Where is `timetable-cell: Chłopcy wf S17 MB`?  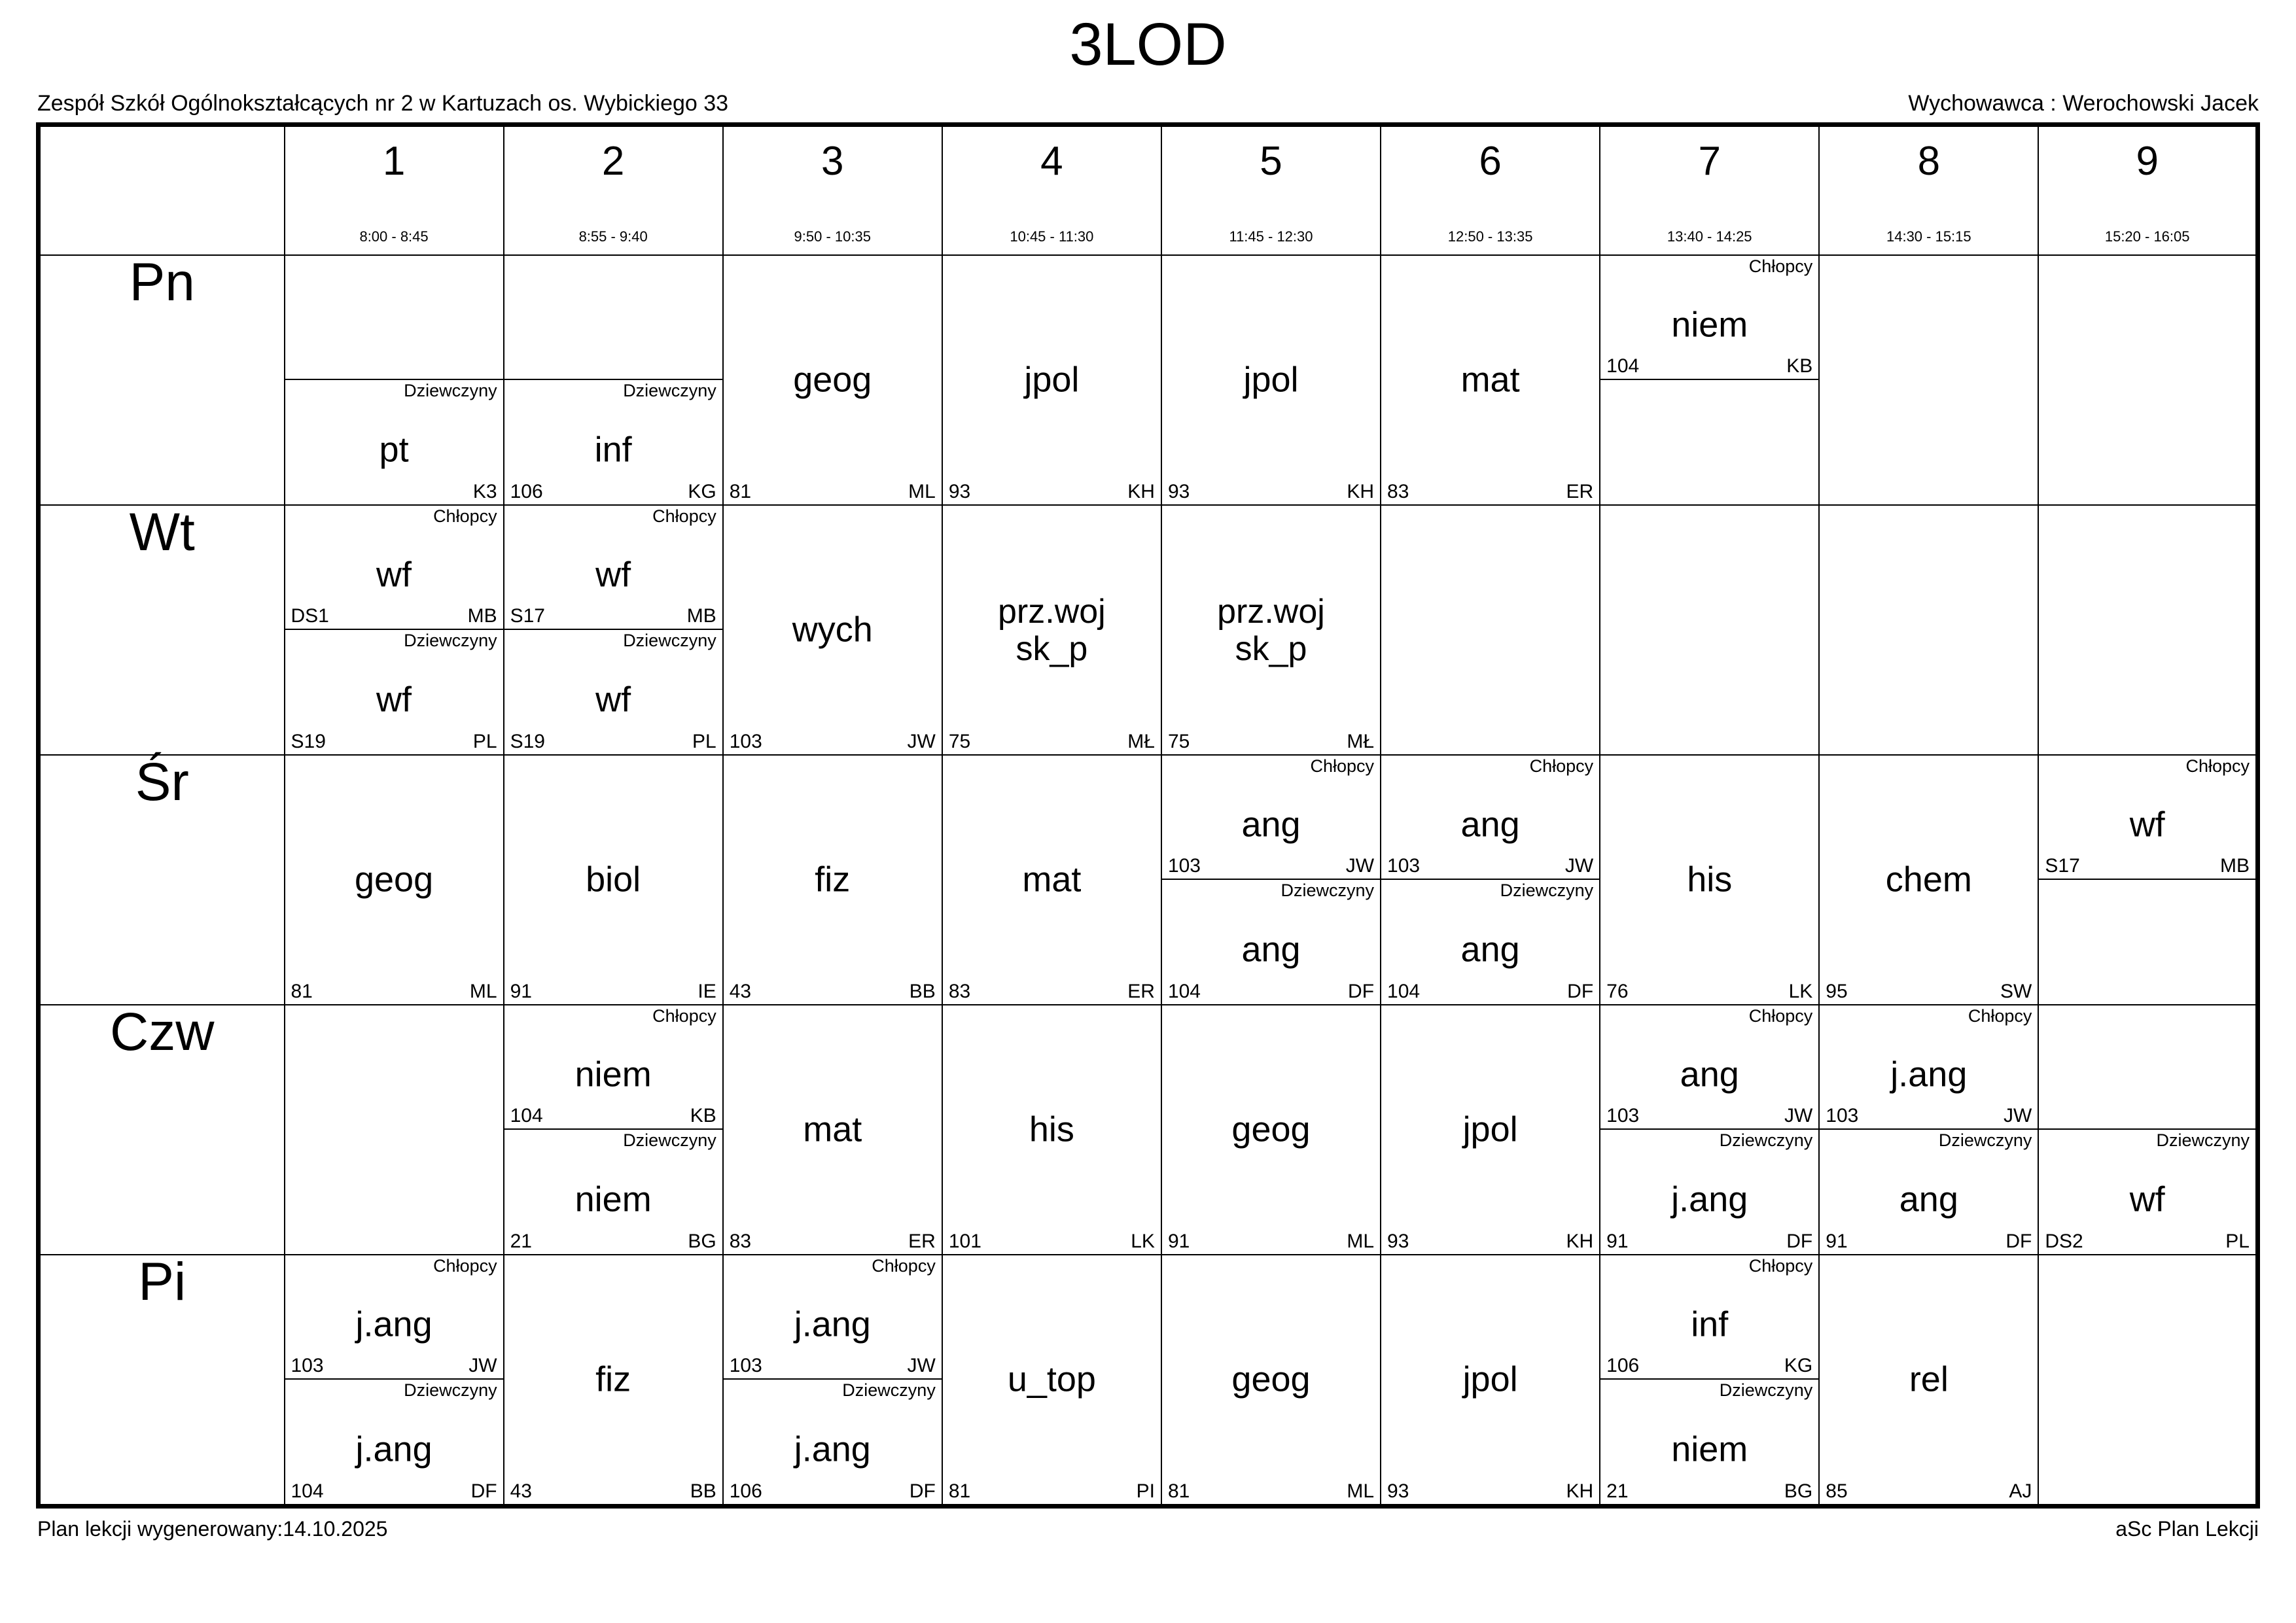
timetable-cell: Chłopcy wf S17 MB is located at coordinates (2148, 880).